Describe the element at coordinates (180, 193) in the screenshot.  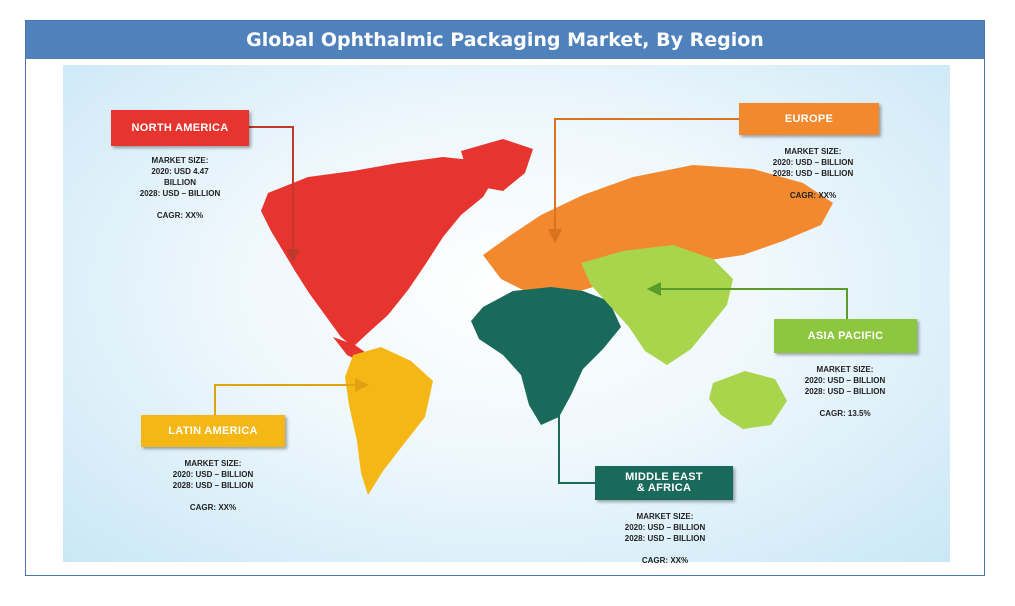
I see `north-america-2028: 2028: USD – BILLION` at that location.